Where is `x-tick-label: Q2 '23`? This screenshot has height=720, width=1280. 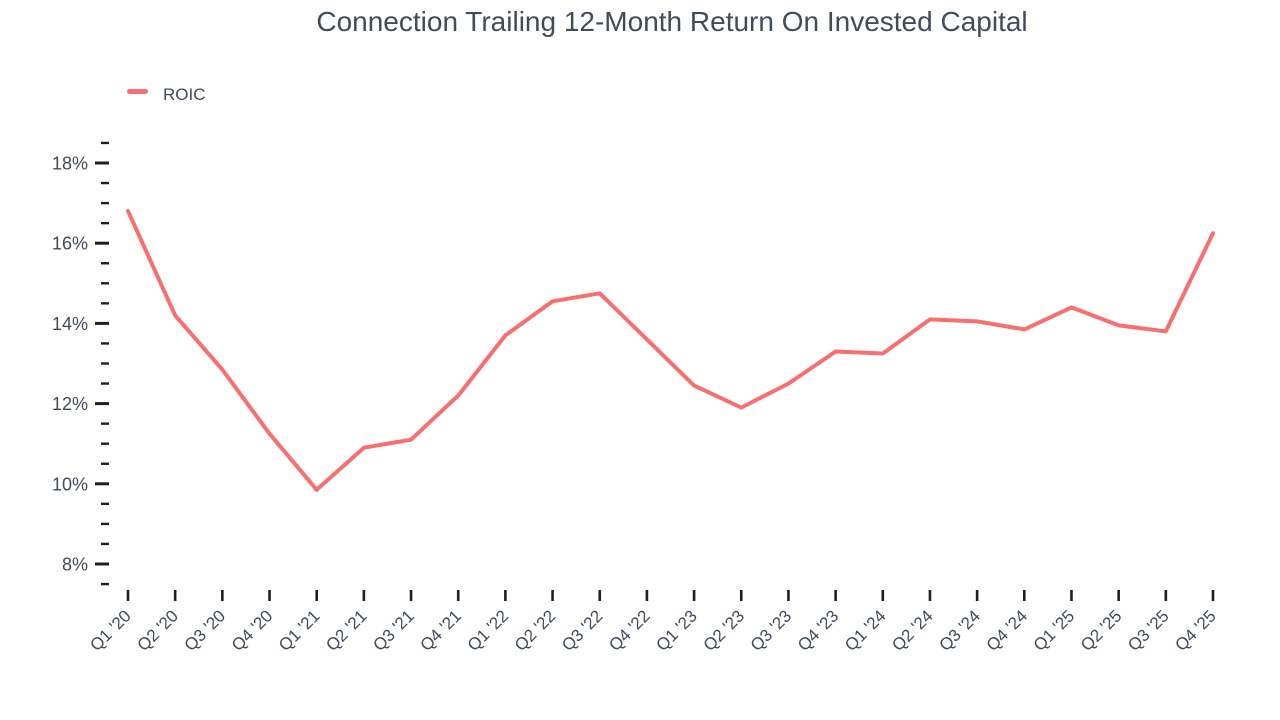
x-tick-label: Q2 '23 is located at coordinates (724, 630).